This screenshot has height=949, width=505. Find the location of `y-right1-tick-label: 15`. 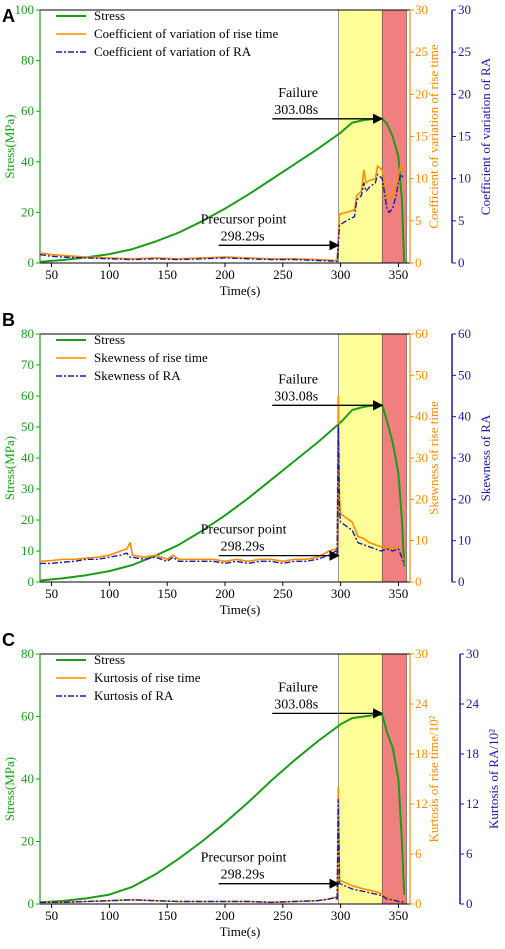

y-right1-tick-label: 15 is located at coordinates (421, 136).